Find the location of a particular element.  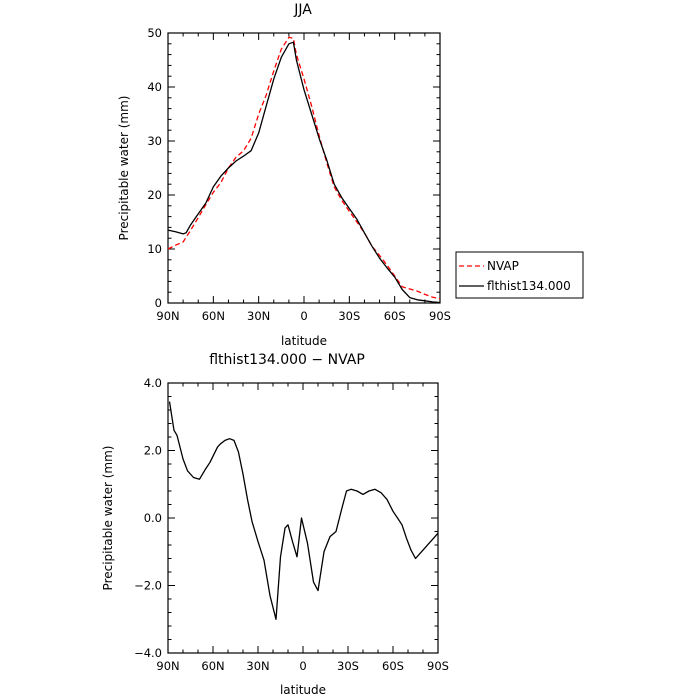

bottom-x-tick-label: 30S is located at coordinates (348, 666).